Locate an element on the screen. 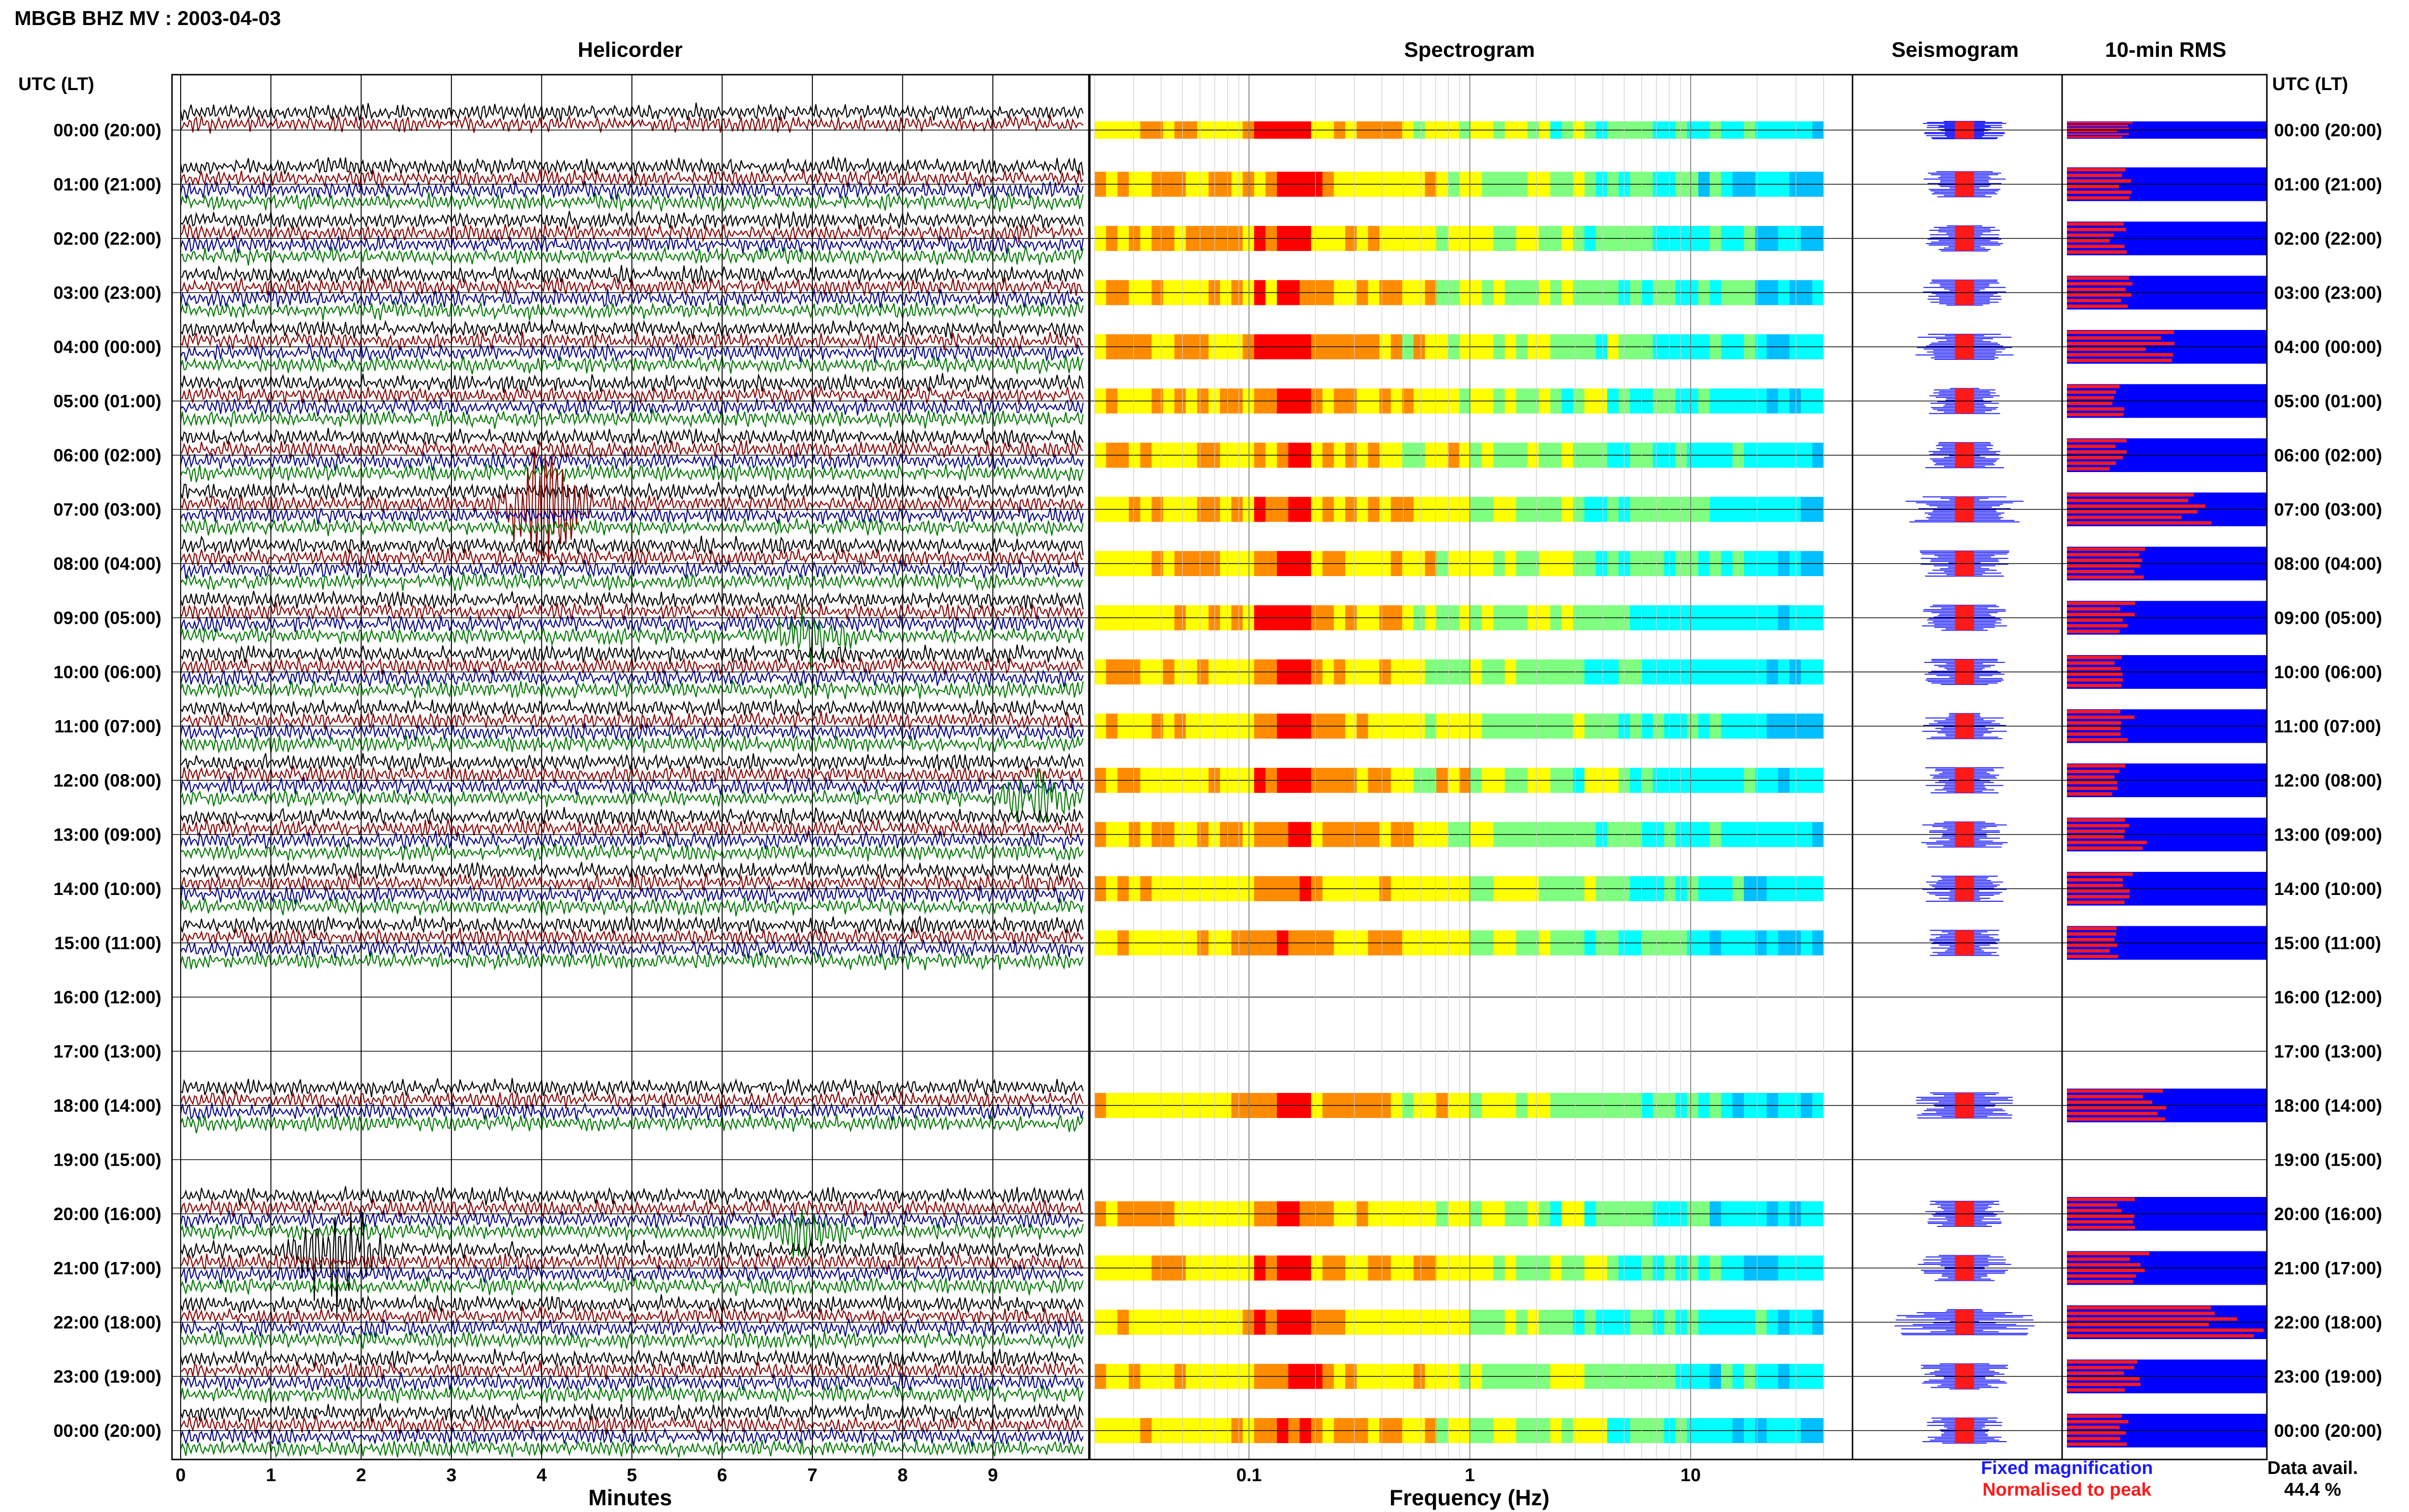 This screenshot has height=1512, width=2409. minute-tick-label: 5 is located at coordinates (632, 1475).